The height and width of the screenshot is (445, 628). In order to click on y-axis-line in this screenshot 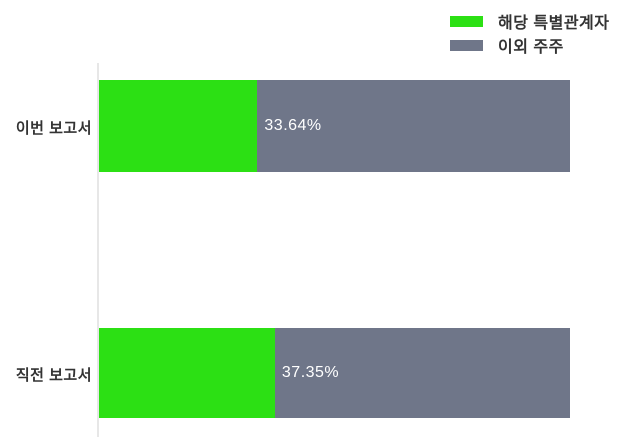, I will do `click(98, 250)`.